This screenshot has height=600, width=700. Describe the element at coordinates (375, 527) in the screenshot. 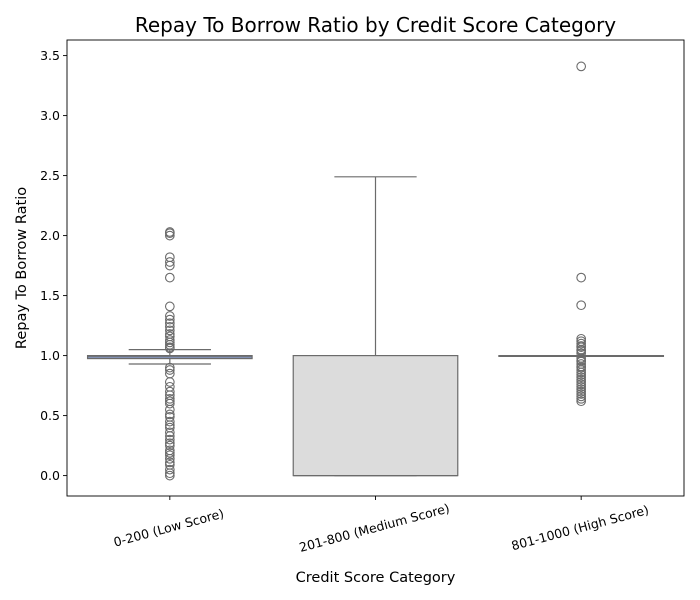

I see `x-tick-label: 201-800 (Medium Score)` at that location.